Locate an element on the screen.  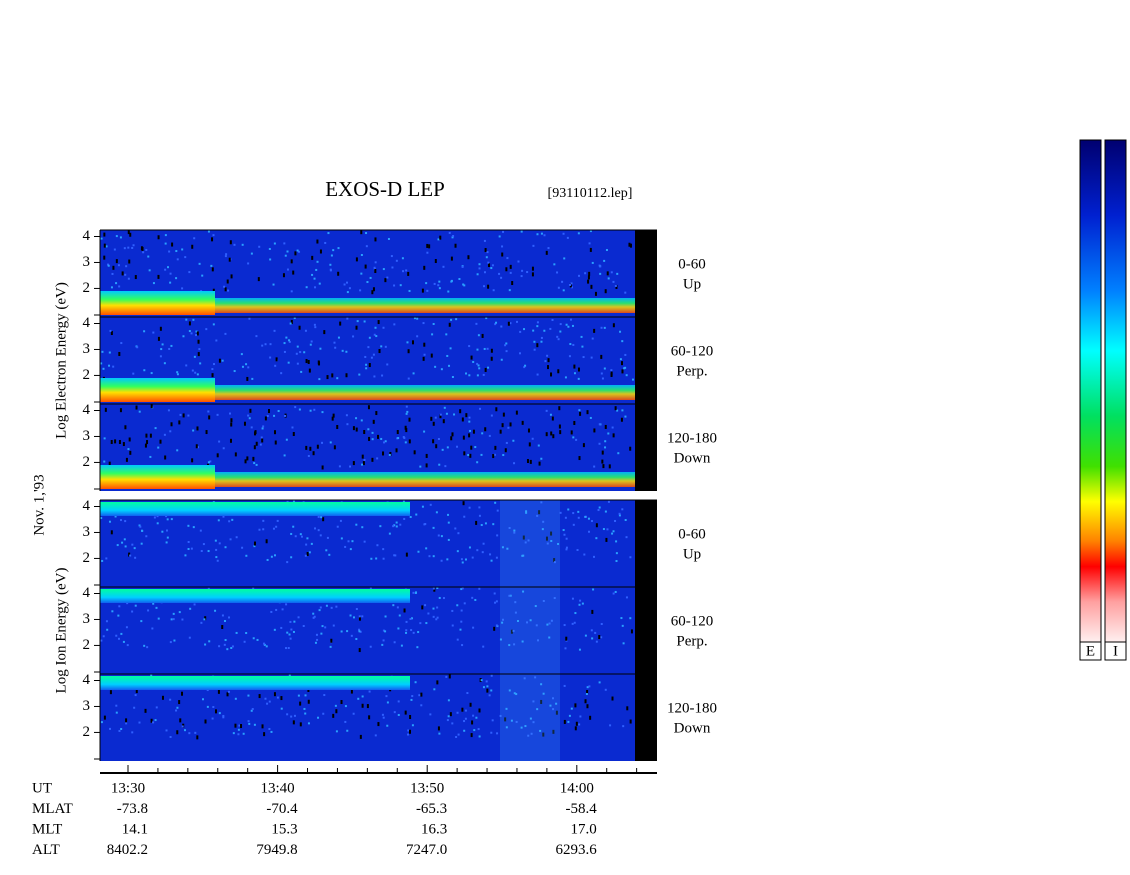
panel-direction: Down is located at coordinates (692, 458).